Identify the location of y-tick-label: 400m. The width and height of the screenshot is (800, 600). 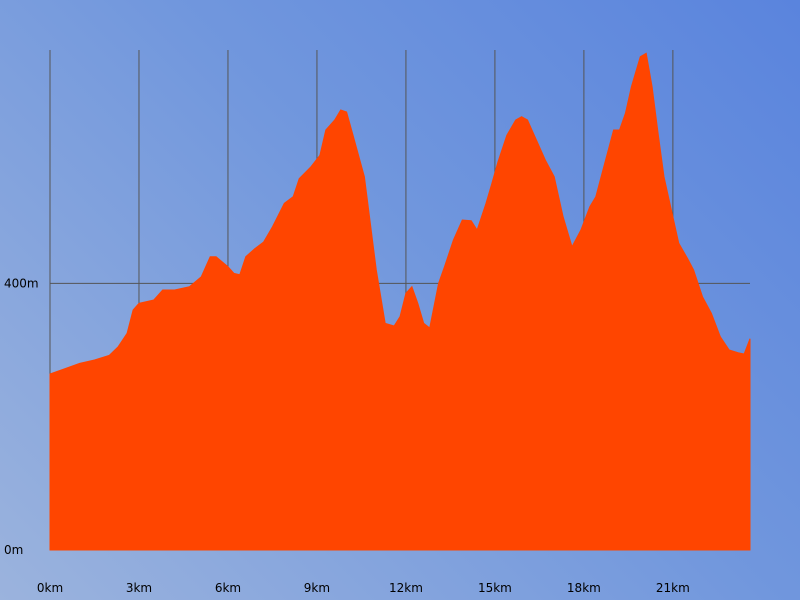
(21, 283).